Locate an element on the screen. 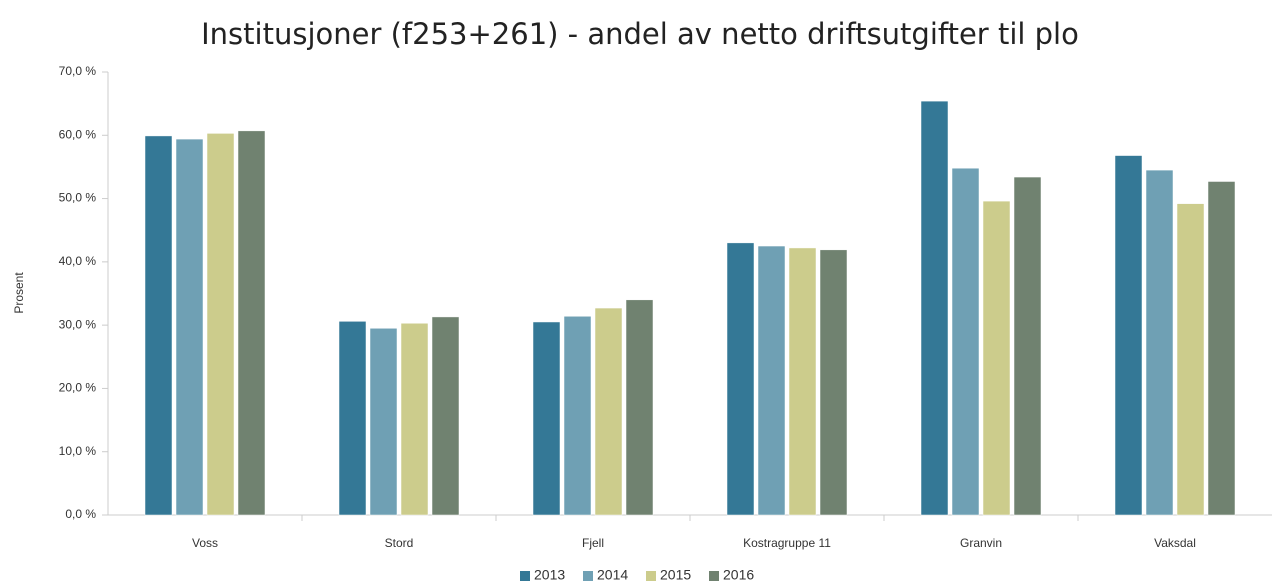 The height and width of the screenshot is (582, 1274). x-tick-label: Voss is located at coordinates (205, 543).